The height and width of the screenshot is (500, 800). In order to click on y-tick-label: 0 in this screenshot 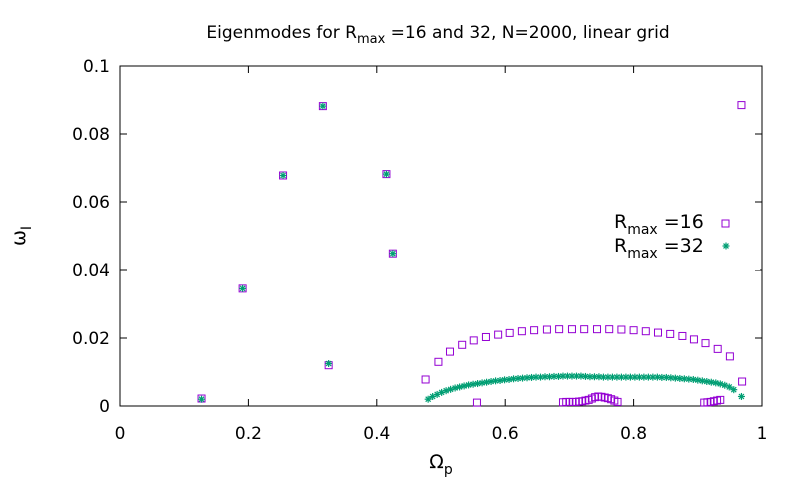, I will do `click(104, 407)`.